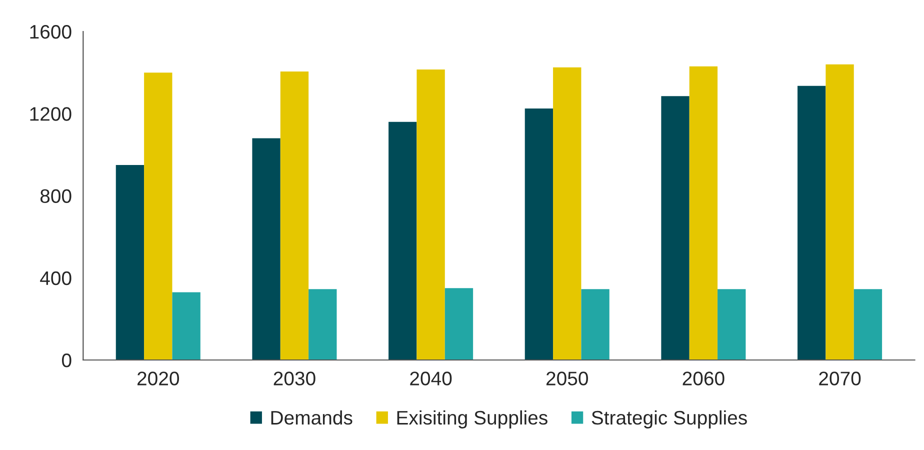 The image size is (924, 450). I want to click on x-tick-label: 2060, so click(703, 379).